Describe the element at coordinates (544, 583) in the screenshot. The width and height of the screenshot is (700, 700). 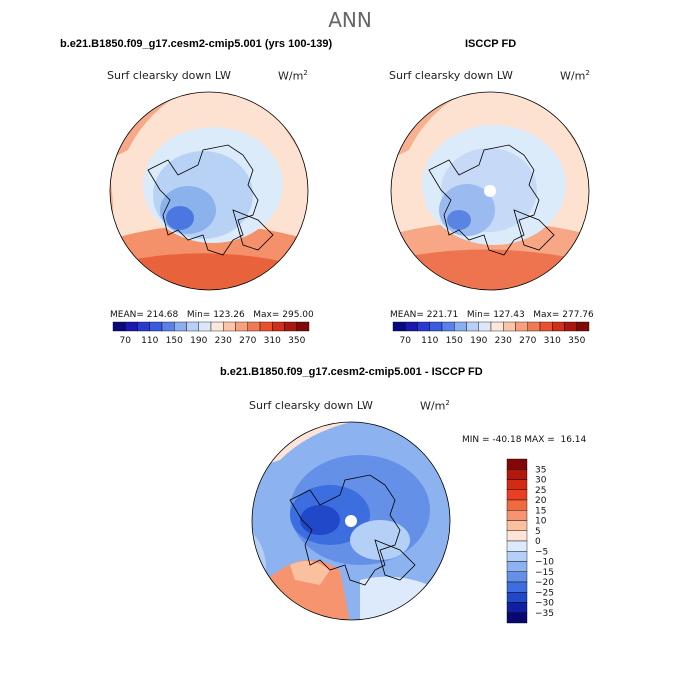
I see `colorbar-tick-label: −20` at that location.